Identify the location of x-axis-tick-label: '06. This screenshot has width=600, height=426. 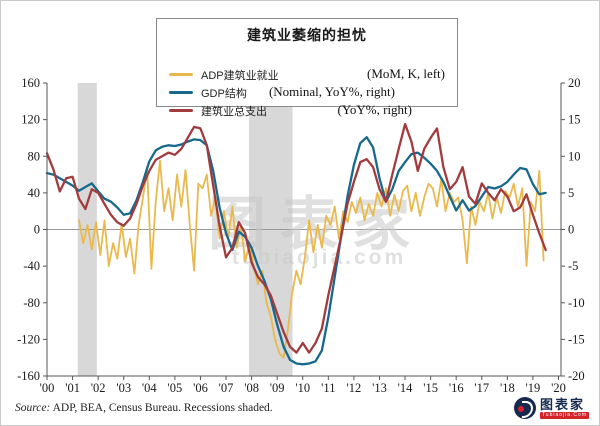
(200, 388).